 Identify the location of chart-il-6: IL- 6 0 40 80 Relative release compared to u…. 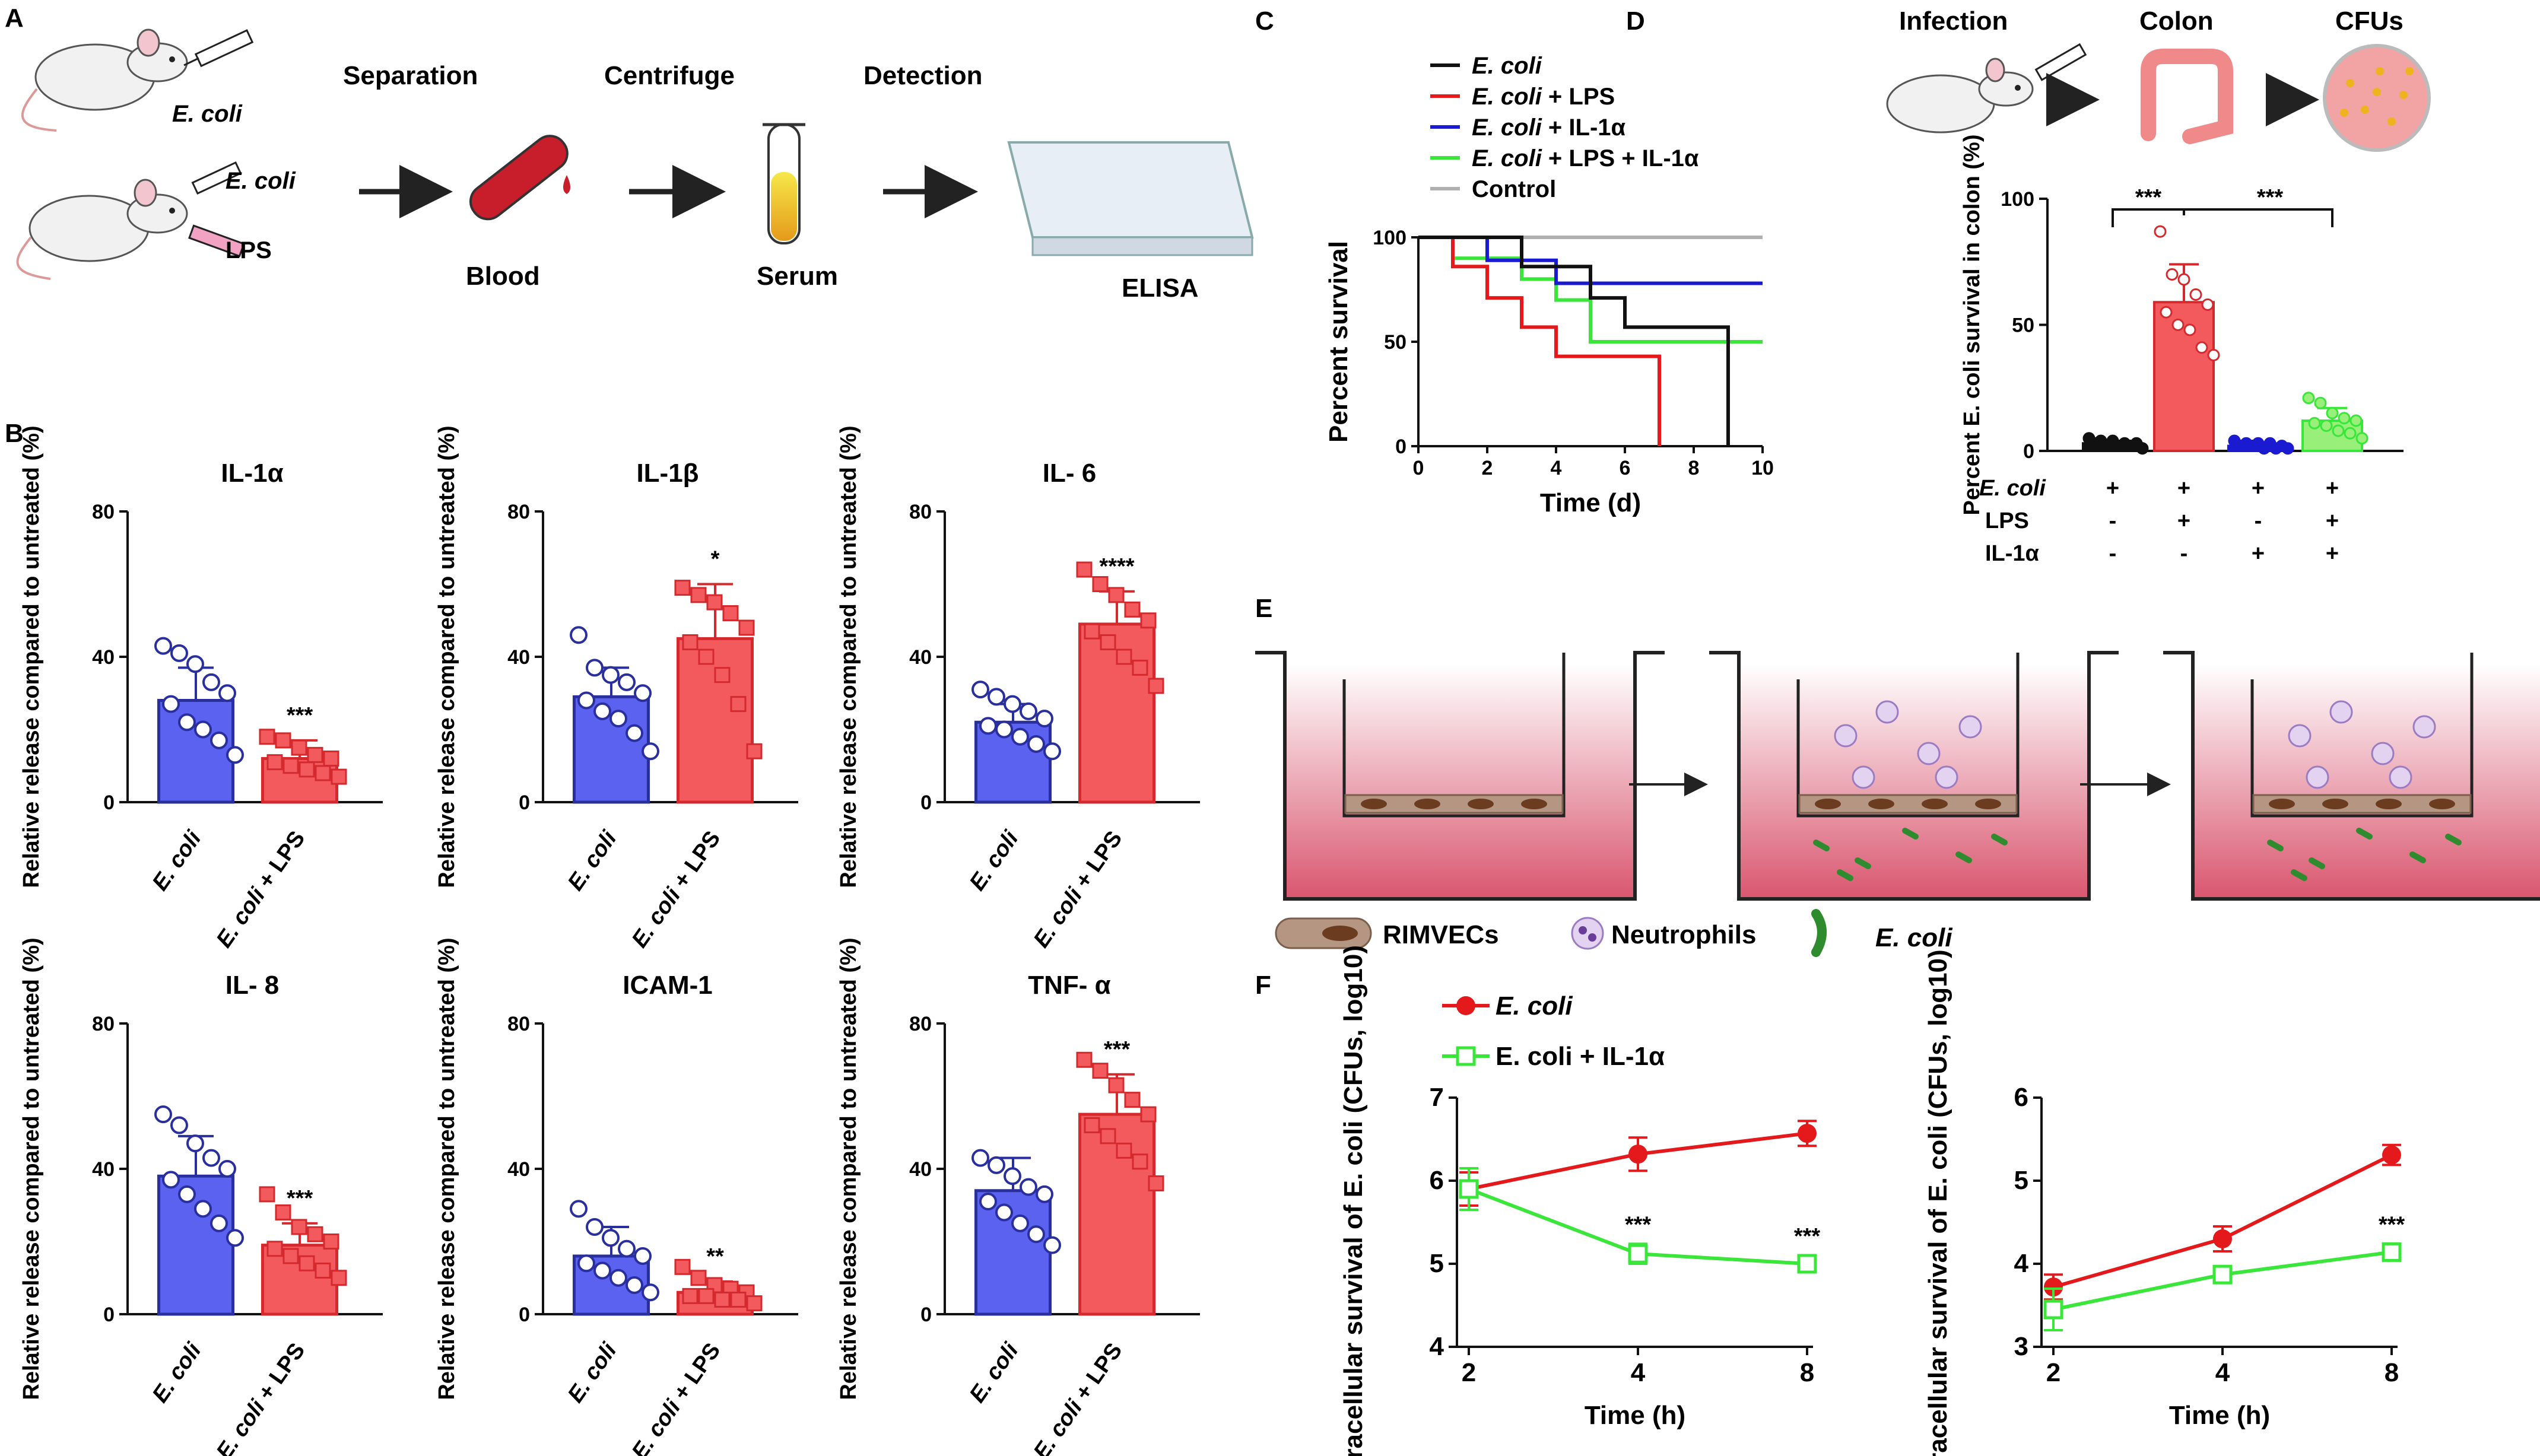
(1018, 688).